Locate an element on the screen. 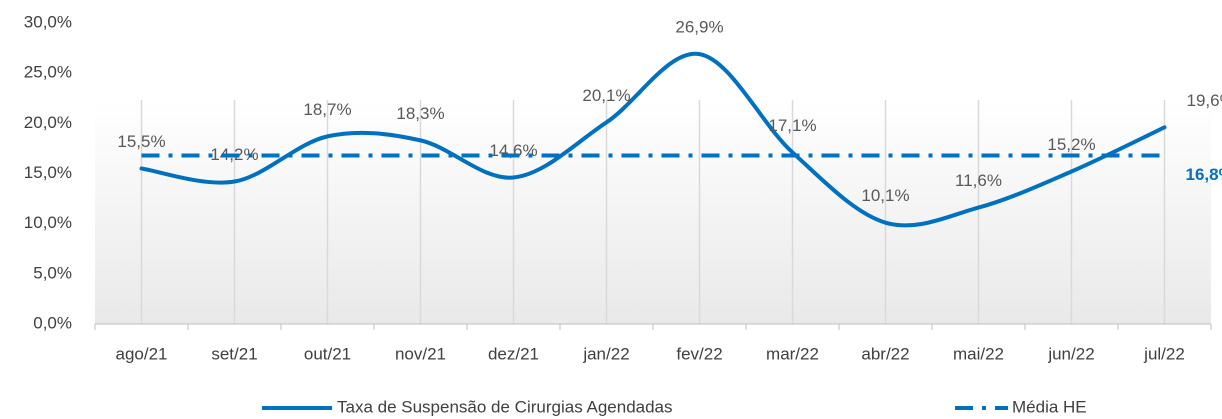 Image resolution: width=1222 pixels, height=419 pixels. y-tick-label: 5,0% is located at coordinates (52, 272).